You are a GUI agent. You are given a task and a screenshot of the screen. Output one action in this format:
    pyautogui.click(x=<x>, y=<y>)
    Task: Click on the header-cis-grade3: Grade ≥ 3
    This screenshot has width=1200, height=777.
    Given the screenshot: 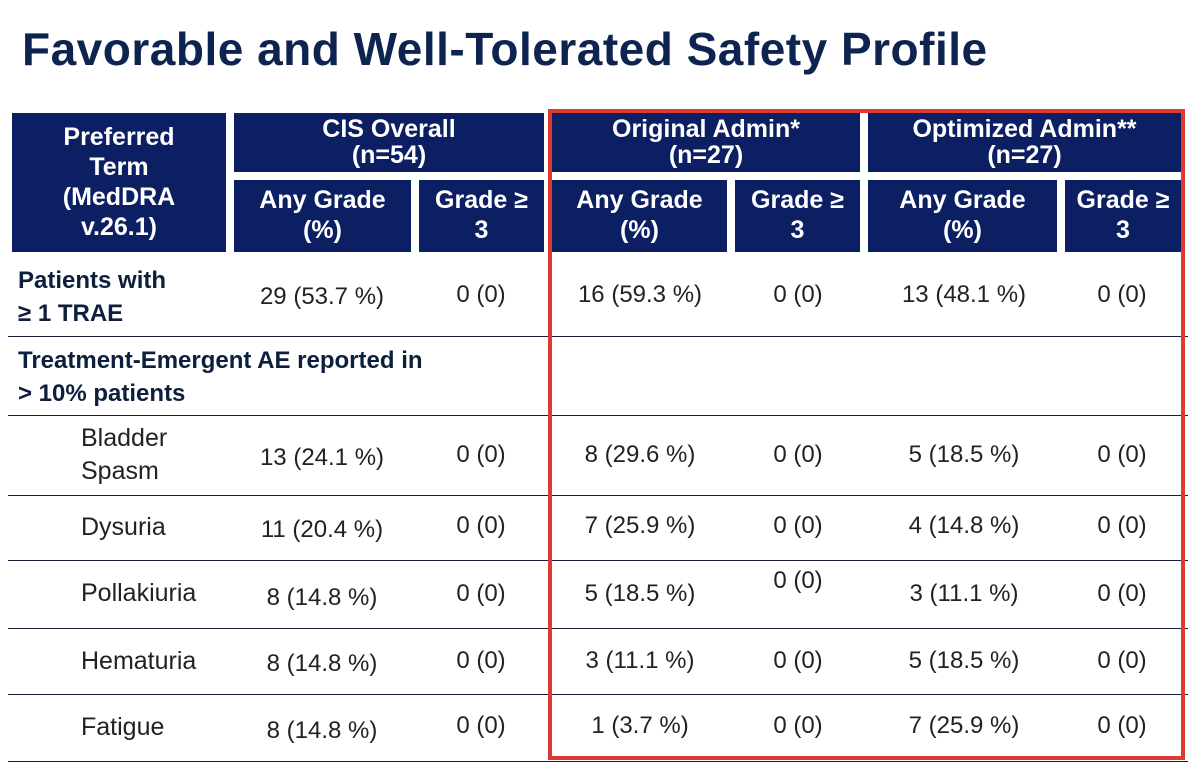 What is the action you would take?
    pyautogui.click(x=481, y=216)
    